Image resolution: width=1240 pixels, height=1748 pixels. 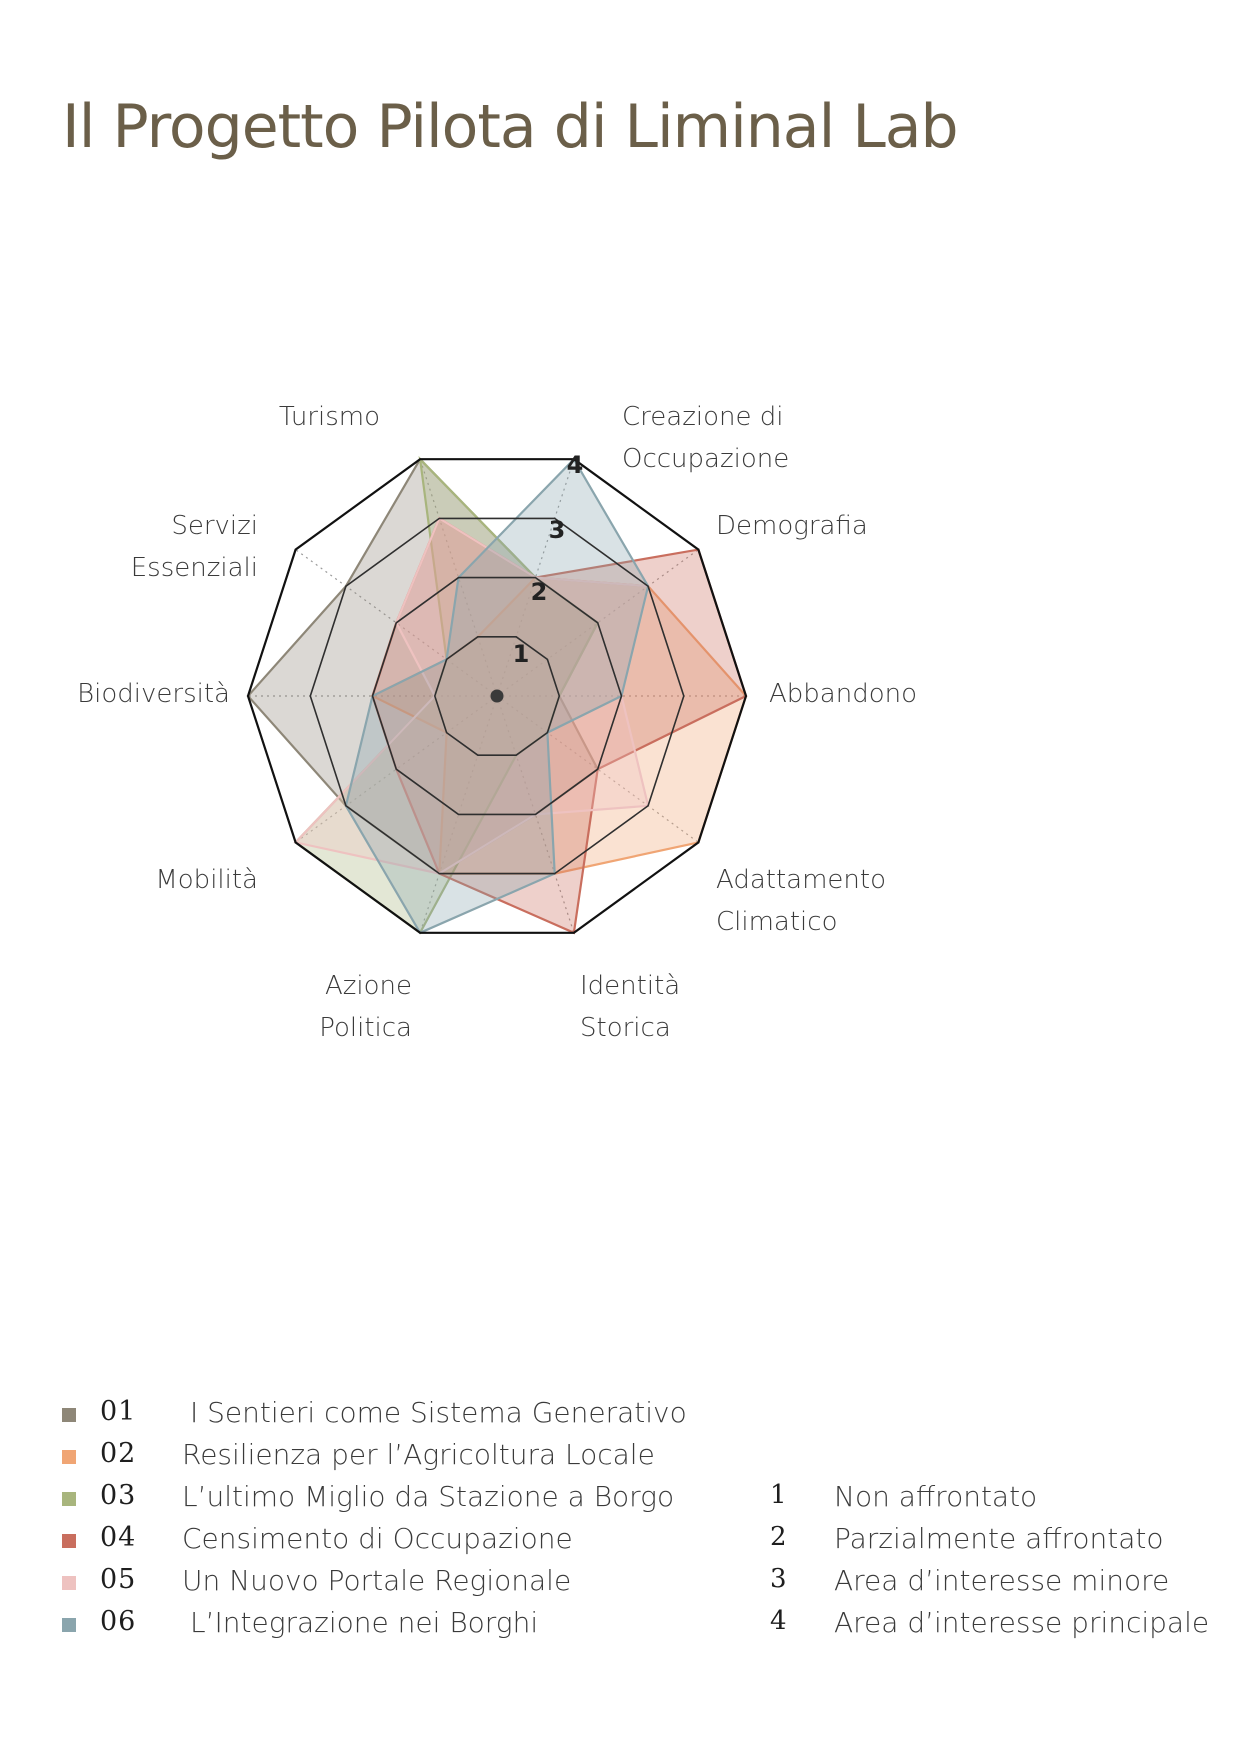 I want to click on legend-code: 05, so click(x=118, y=1579).